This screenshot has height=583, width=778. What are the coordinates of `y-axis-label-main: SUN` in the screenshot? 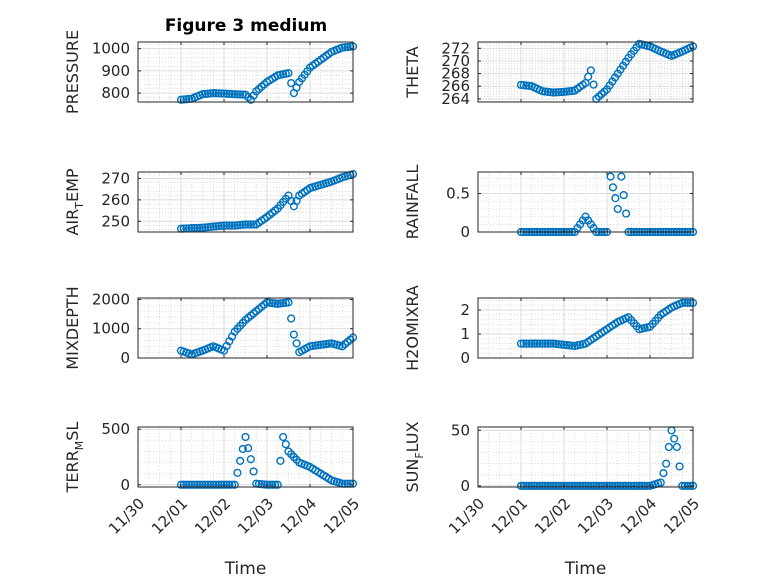 It's located at (412, 476).